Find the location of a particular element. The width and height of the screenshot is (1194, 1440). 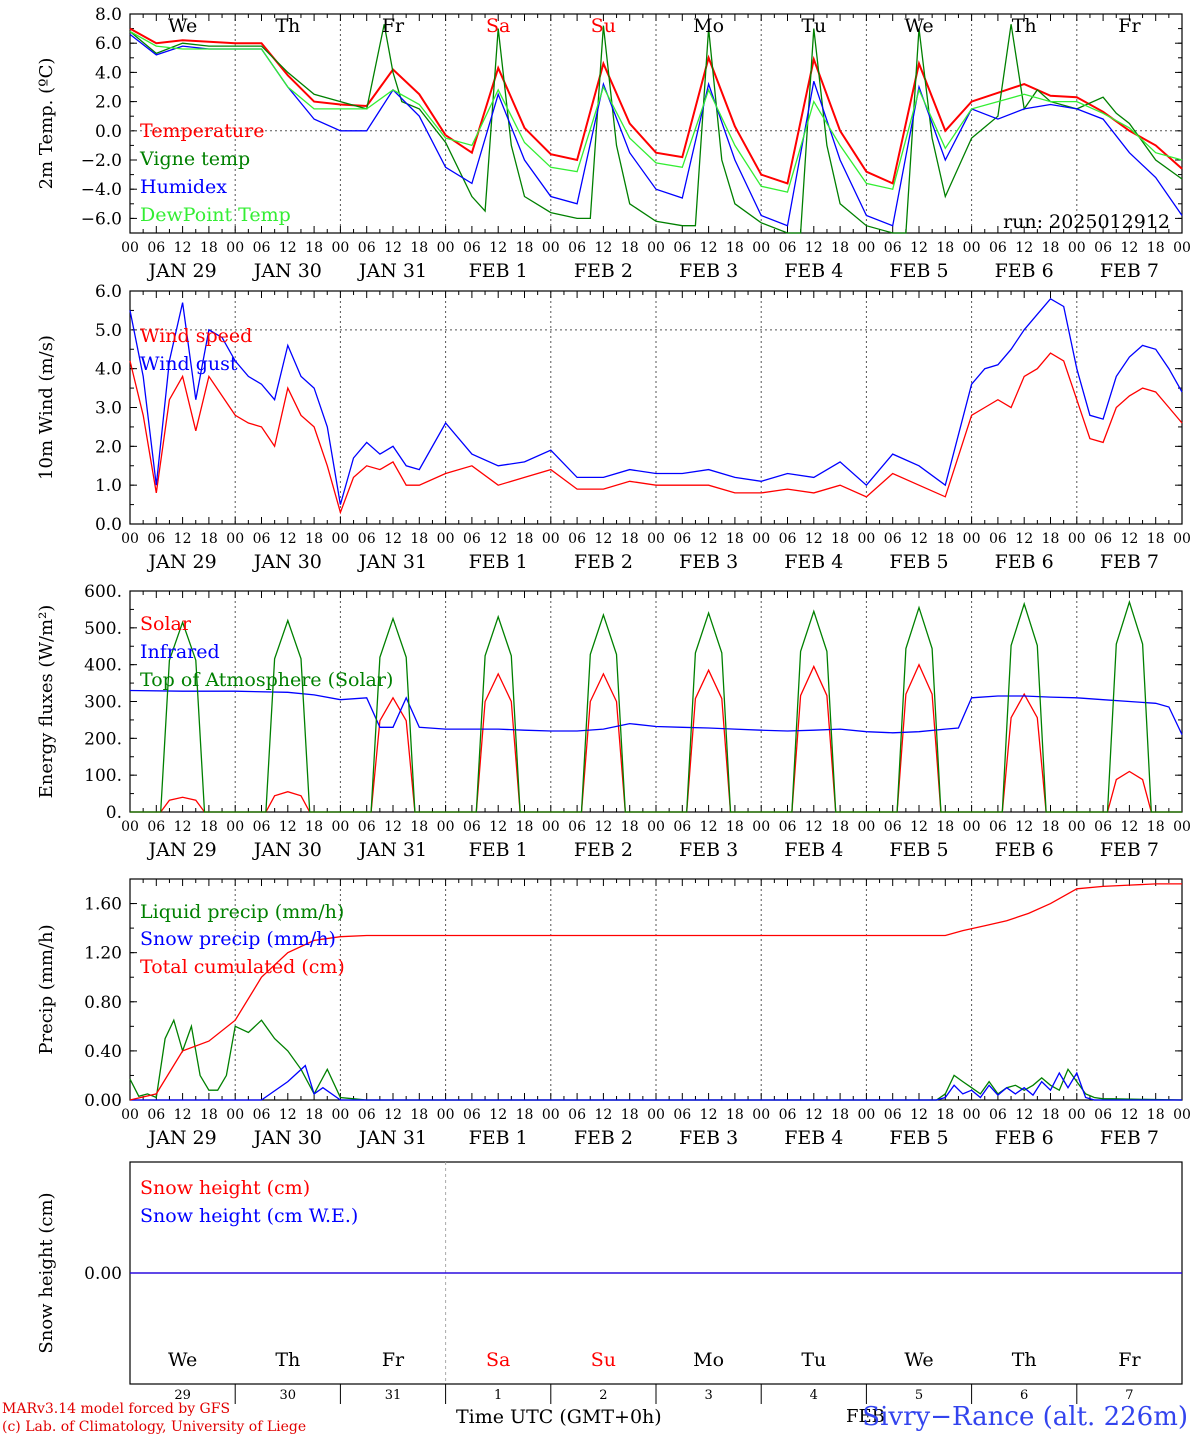

series-line-vigne-temp is located at coordinates (656, 129).